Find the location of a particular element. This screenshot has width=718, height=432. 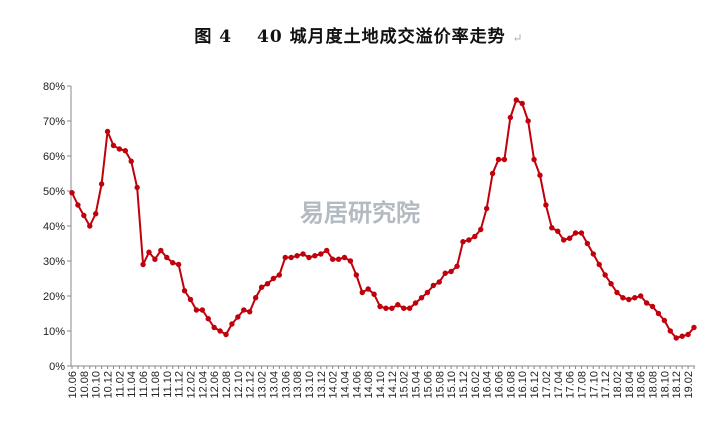

x-tick-label: 14.04 is located at coordinates (345, 385).